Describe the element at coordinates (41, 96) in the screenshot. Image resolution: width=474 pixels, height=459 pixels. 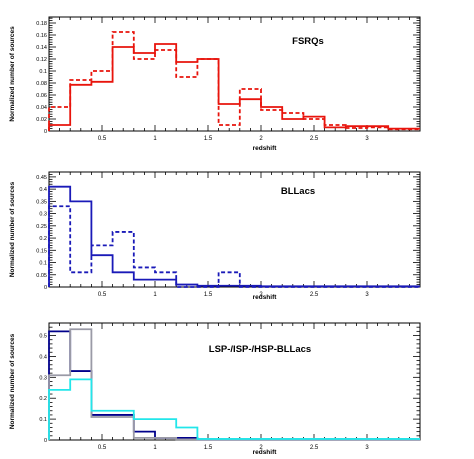
I see `y-tick-label: 0.06` at that location.